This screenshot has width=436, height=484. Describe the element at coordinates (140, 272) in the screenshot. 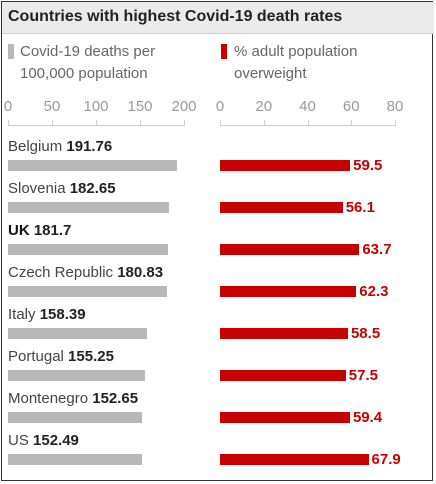

I see `deaths-value-label: 180.83` at that location.